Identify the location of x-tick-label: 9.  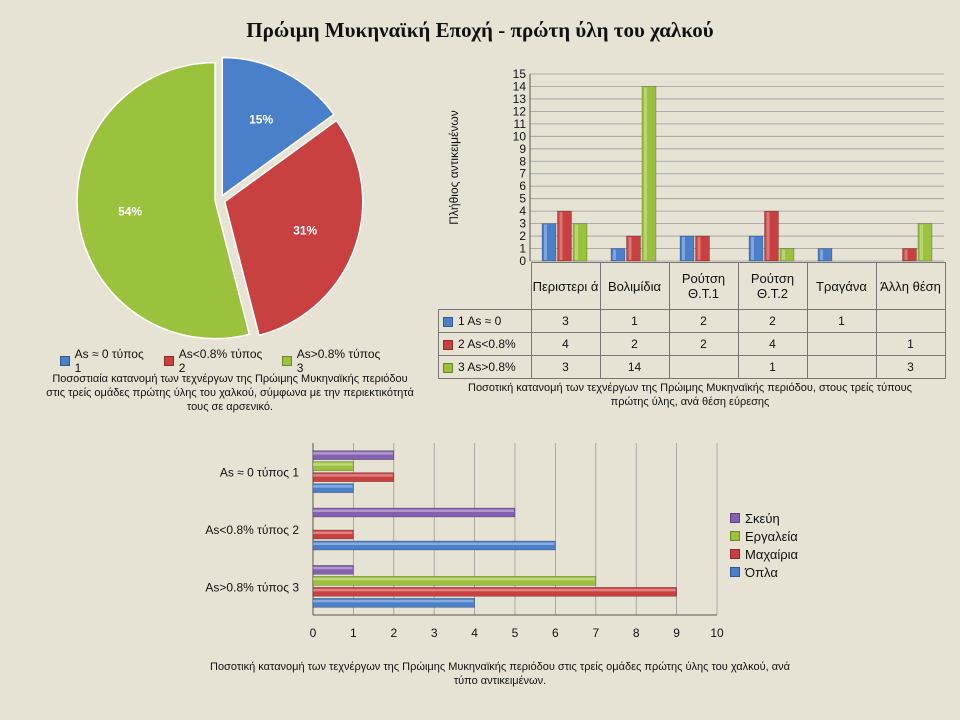
(676, 633).